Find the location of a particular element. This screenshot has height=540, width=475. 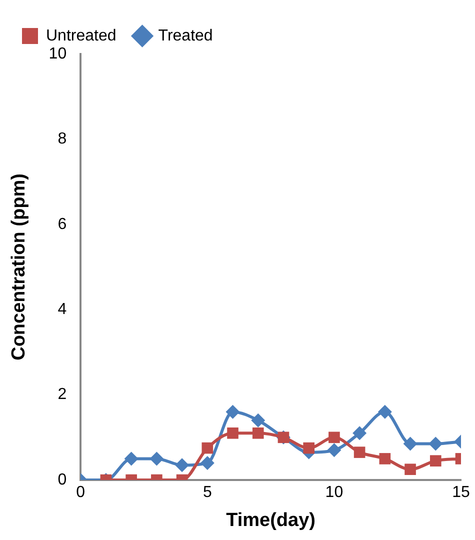

x-tick-label: 15 is located at coordinates (461, 493).